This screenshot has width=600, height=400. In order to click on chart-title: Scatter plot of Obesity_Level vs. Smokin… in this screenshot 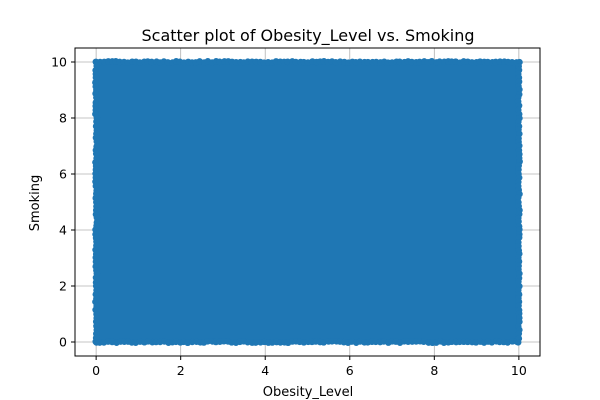, I will do `click(307, 36)`.